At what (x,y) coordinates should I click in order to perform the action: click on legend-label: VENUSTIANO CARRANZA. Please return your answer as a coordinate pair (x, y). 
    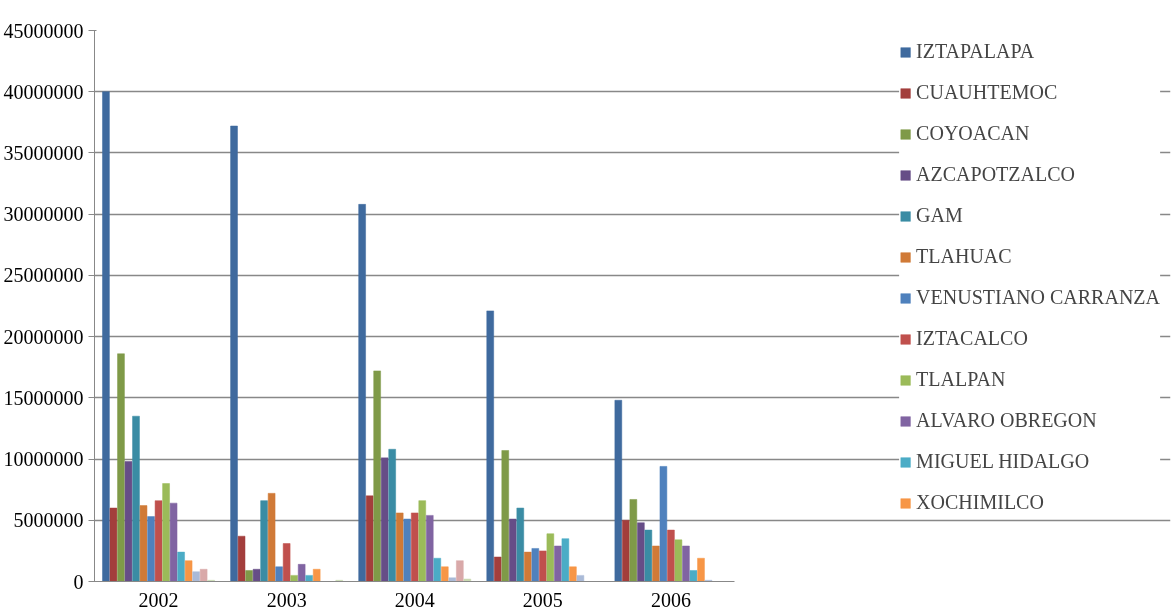
    Looking at the image, I should click on (1038, 297).